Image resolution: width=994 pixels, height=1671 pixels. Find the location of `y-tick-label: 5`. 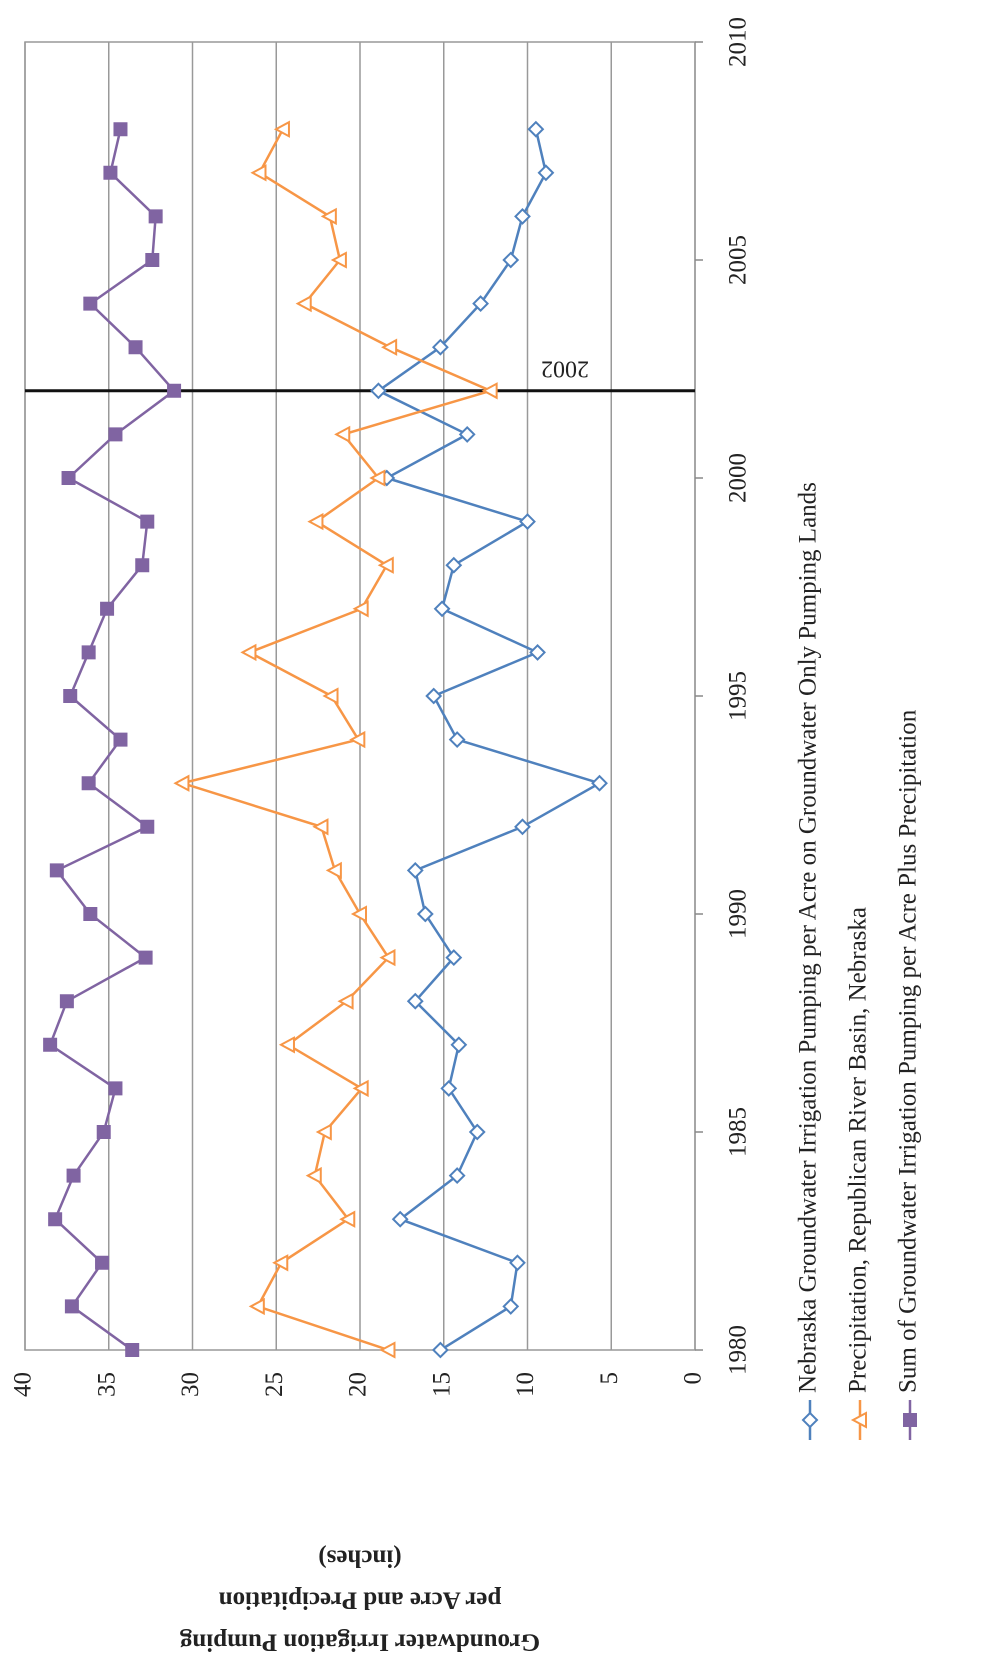

y-tick-label: 5 is located at coordinates (609, 1378).